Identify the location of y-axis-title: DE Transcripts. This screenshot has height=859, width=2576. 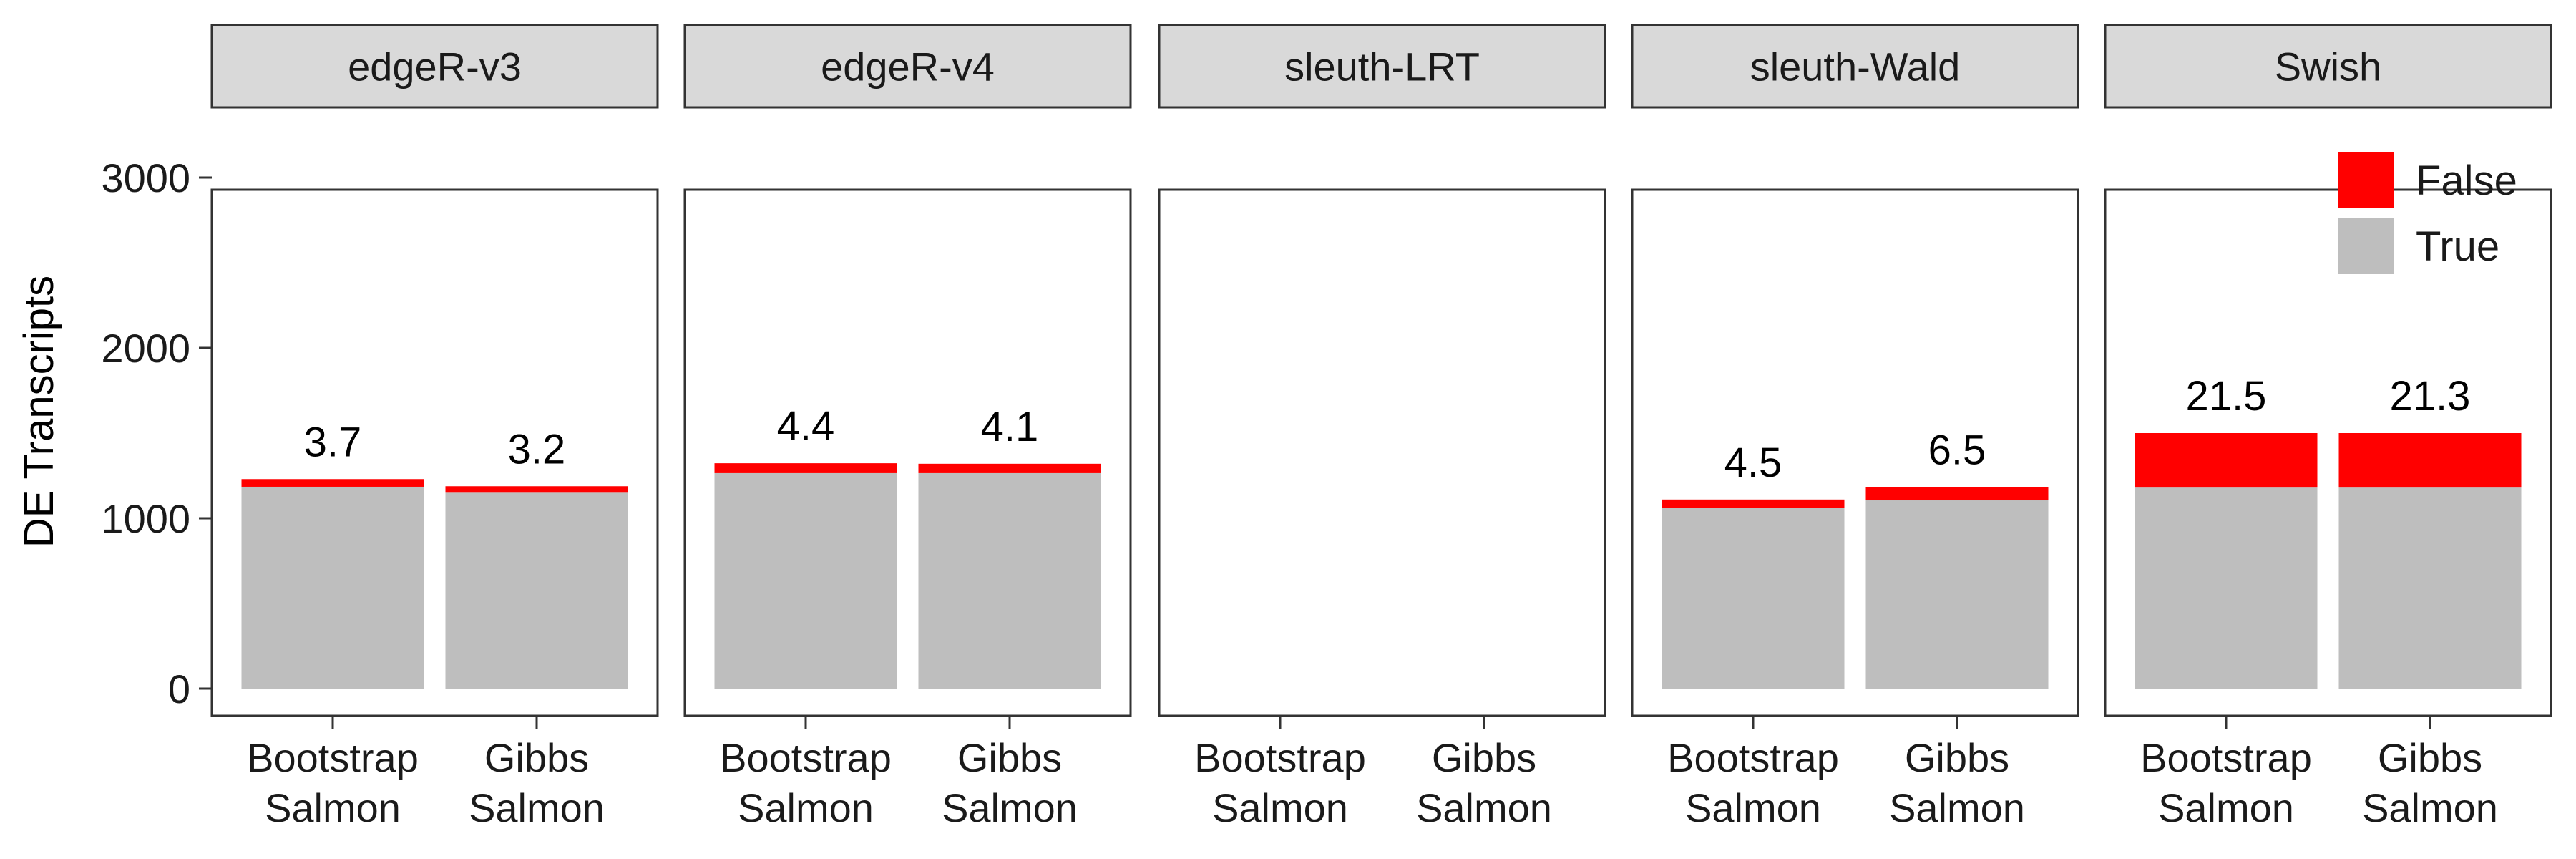
(39, 412).